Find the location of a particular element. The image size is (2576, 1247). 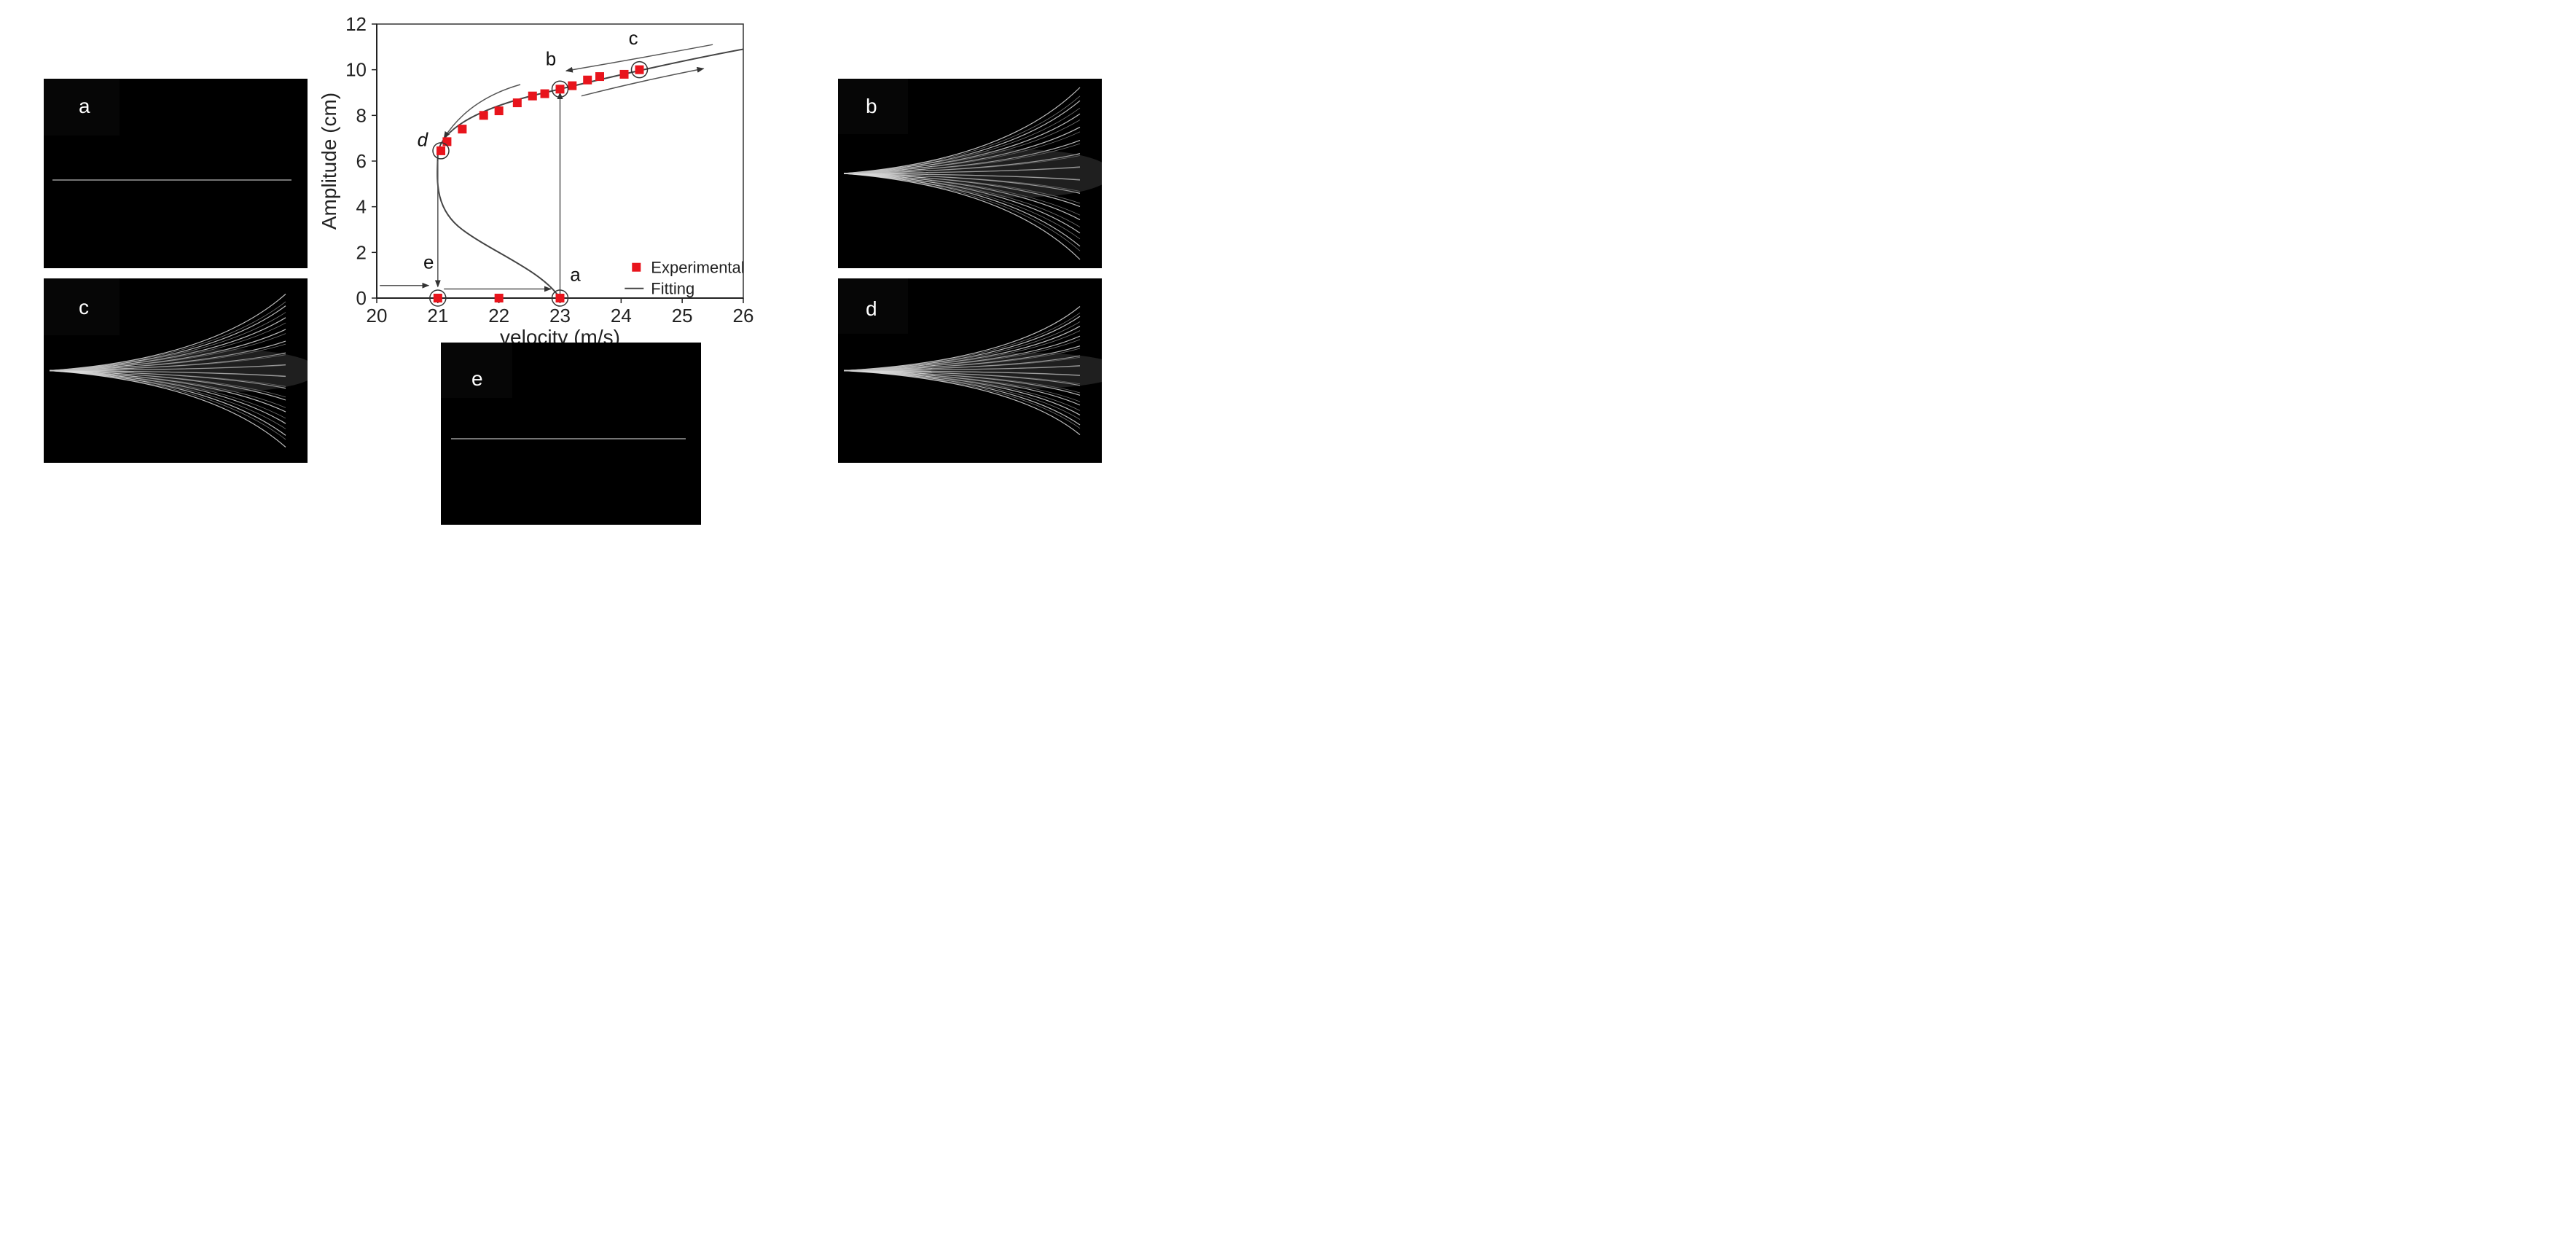

panel-label-box: c is located at coordinates (82, 306).